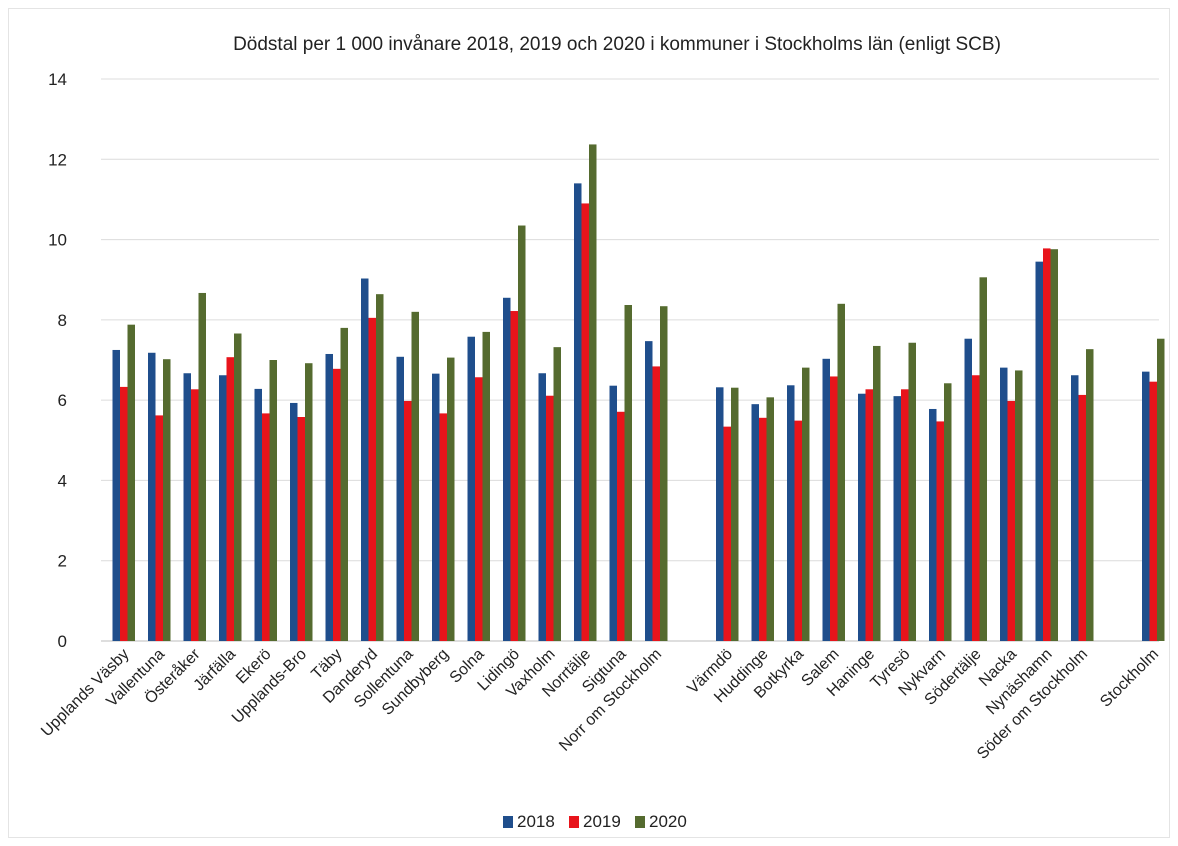 This screenshot has height=846, width=1178. Describe the element at coordinates (57, 79) in the screenshot. I see `y-tick-label: 14` at that location.